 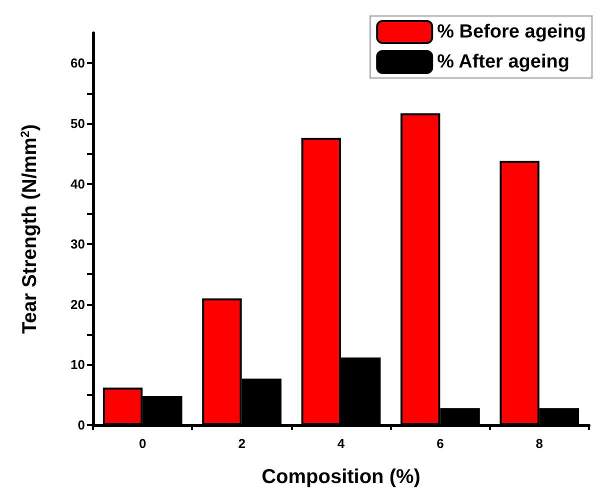 What do you see at coordinates (29, 229) in the screenshot?
I see `y-axis-title: Tear Strength (N/mm2)` at bounding box center [29, 229].